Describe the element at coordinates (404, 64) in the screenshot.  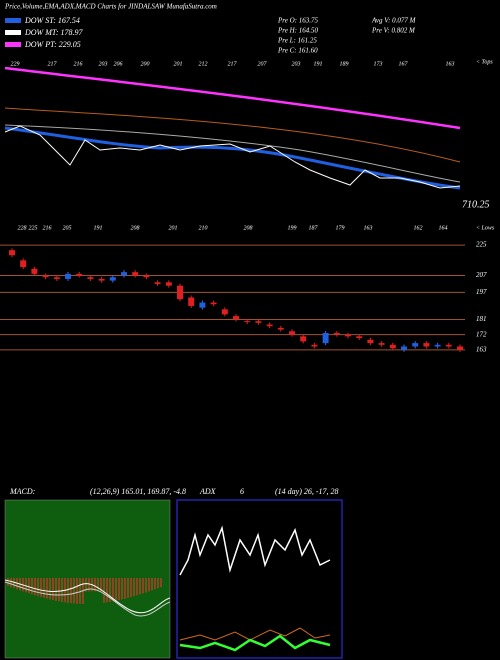
I see `top-label: 167` at that location.